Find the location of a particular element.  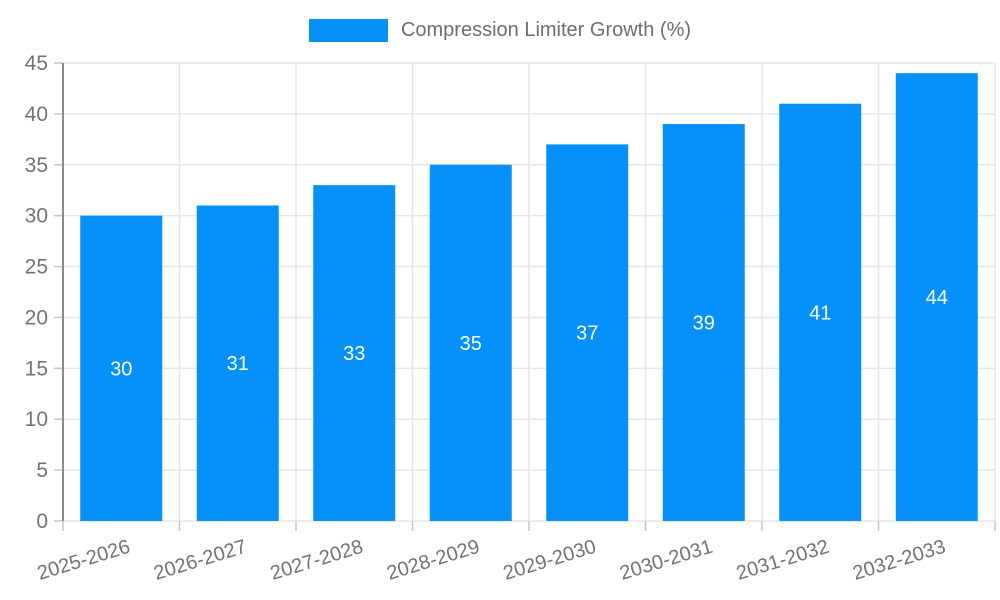

y-axis-tick-label: 20 is located at coordinates (36, 317).